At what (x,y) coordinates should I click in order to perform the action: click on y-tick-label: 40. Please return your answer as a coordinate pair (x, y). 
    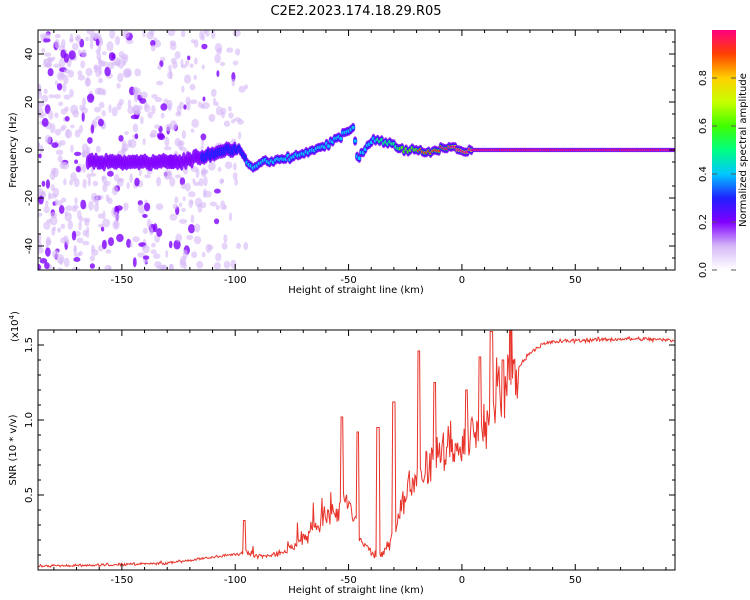
    Looking at the image, I should click on (29, 54).